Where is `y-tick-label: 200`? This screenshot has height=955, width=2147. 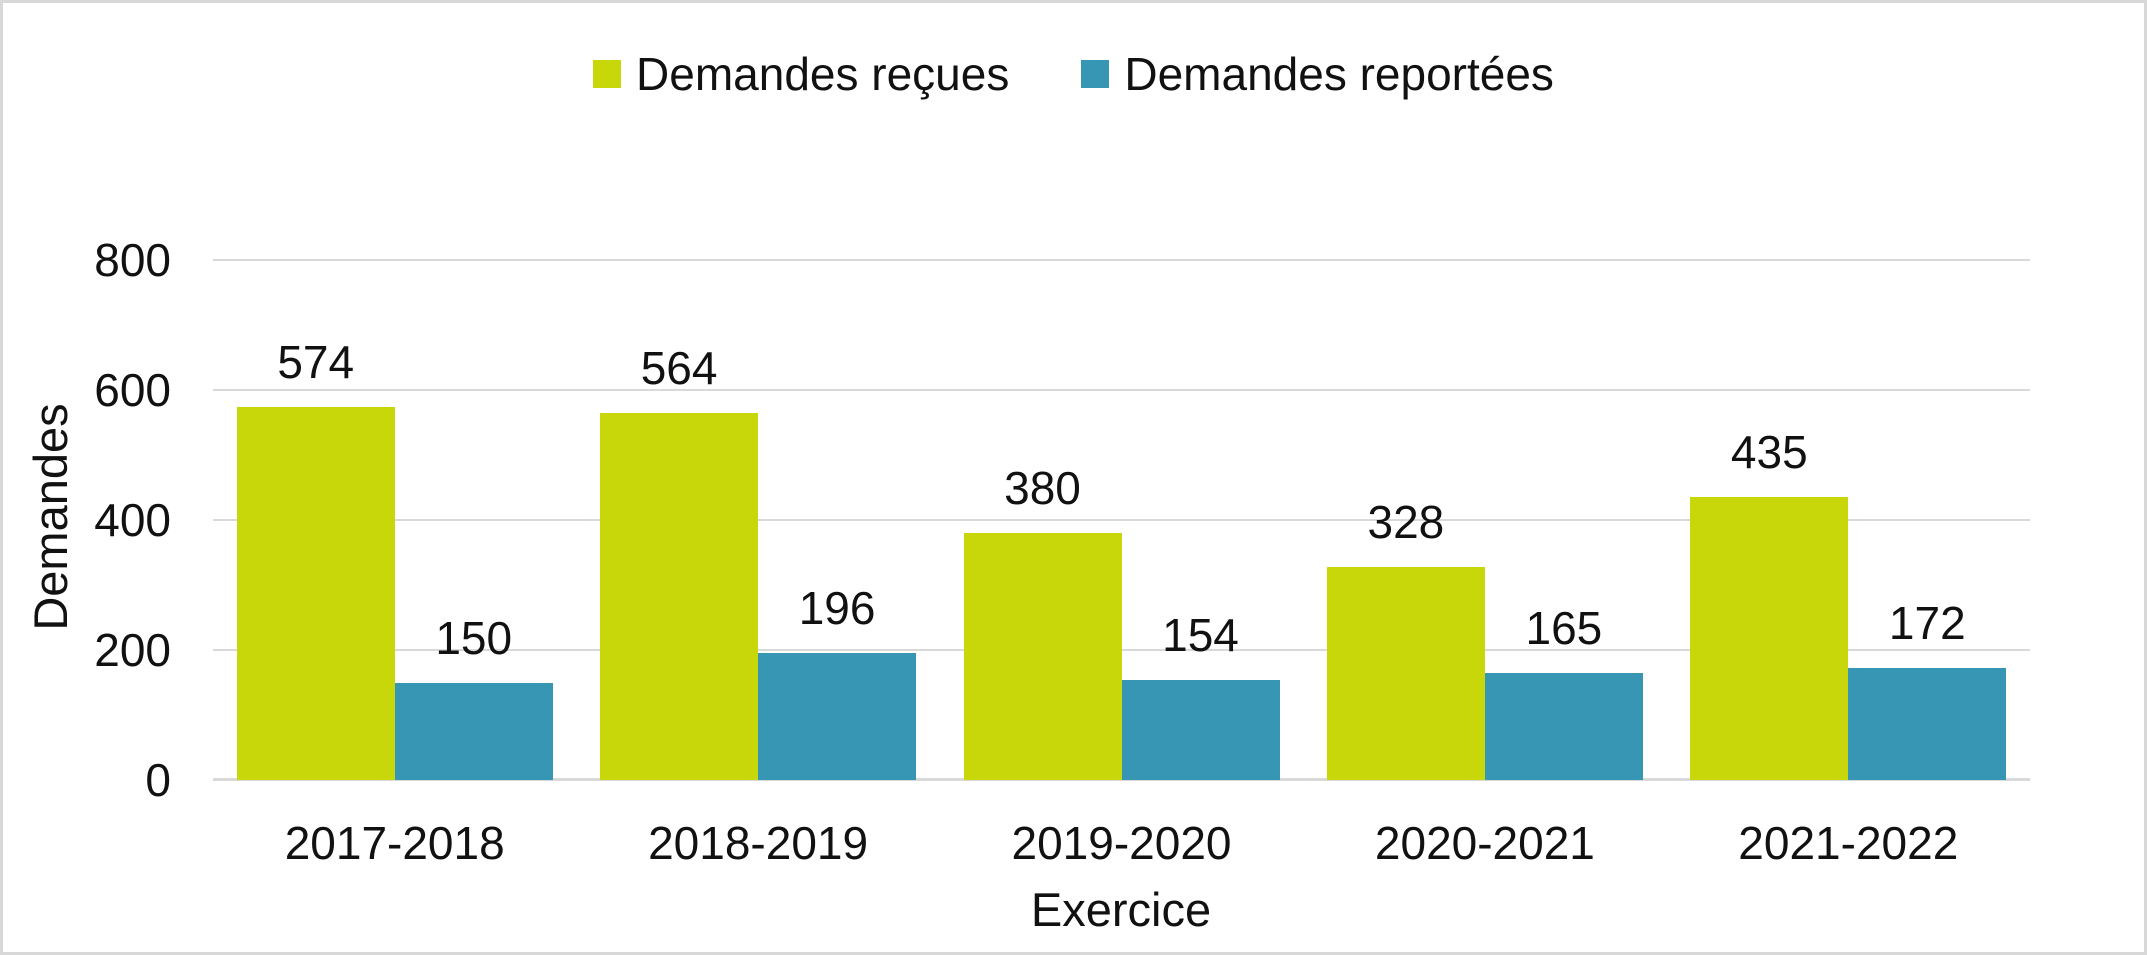
y-tick-label: 200 is located at coordinates (132, 650).